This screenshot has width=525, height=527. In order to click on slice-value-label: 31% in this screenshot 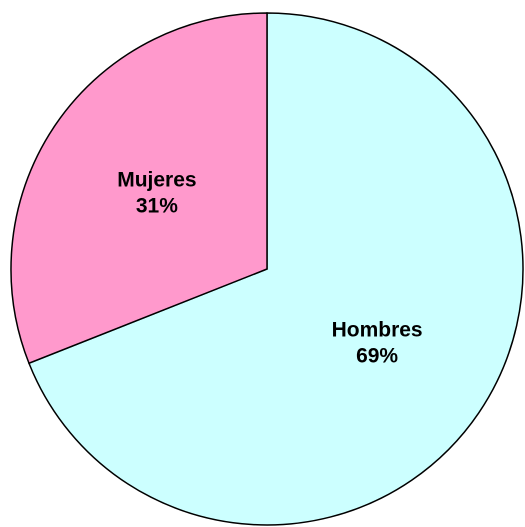, I will do `click(157, 206)`.